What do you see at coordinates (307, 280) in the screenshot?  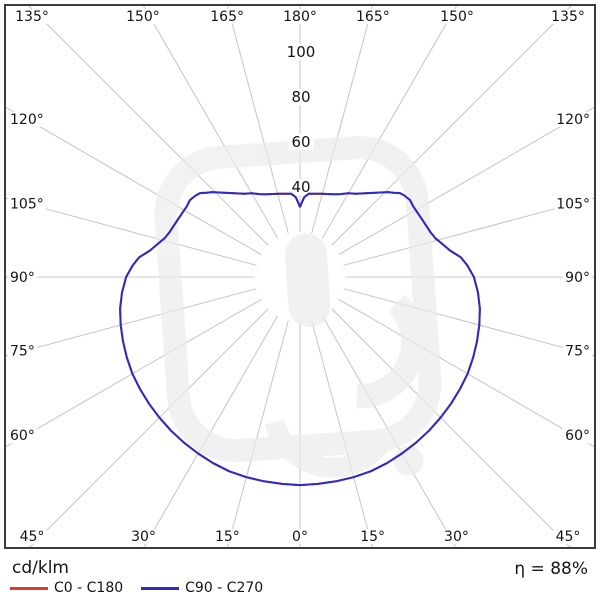 I see `watermark-bar` at bounding box center [307, 280].